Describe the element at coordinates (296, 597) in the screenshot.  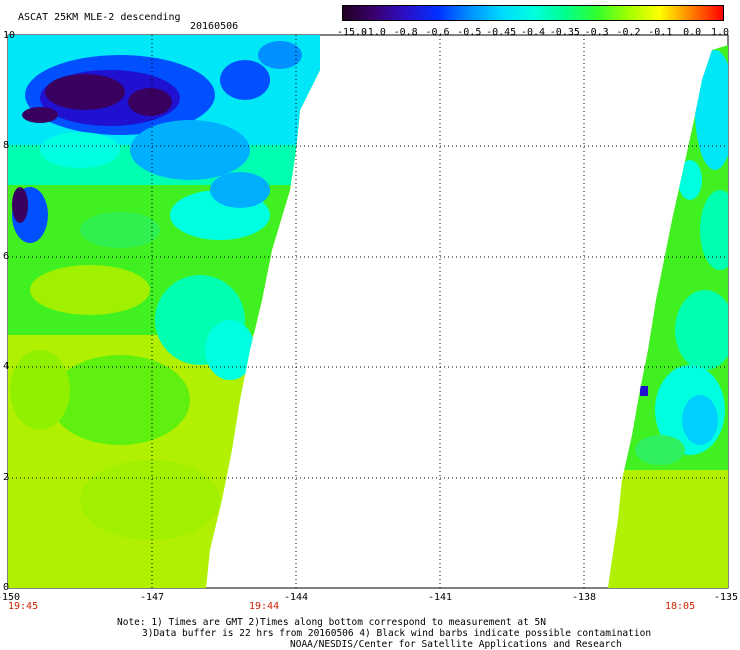
I see `x-tick-144: -144` at that location.